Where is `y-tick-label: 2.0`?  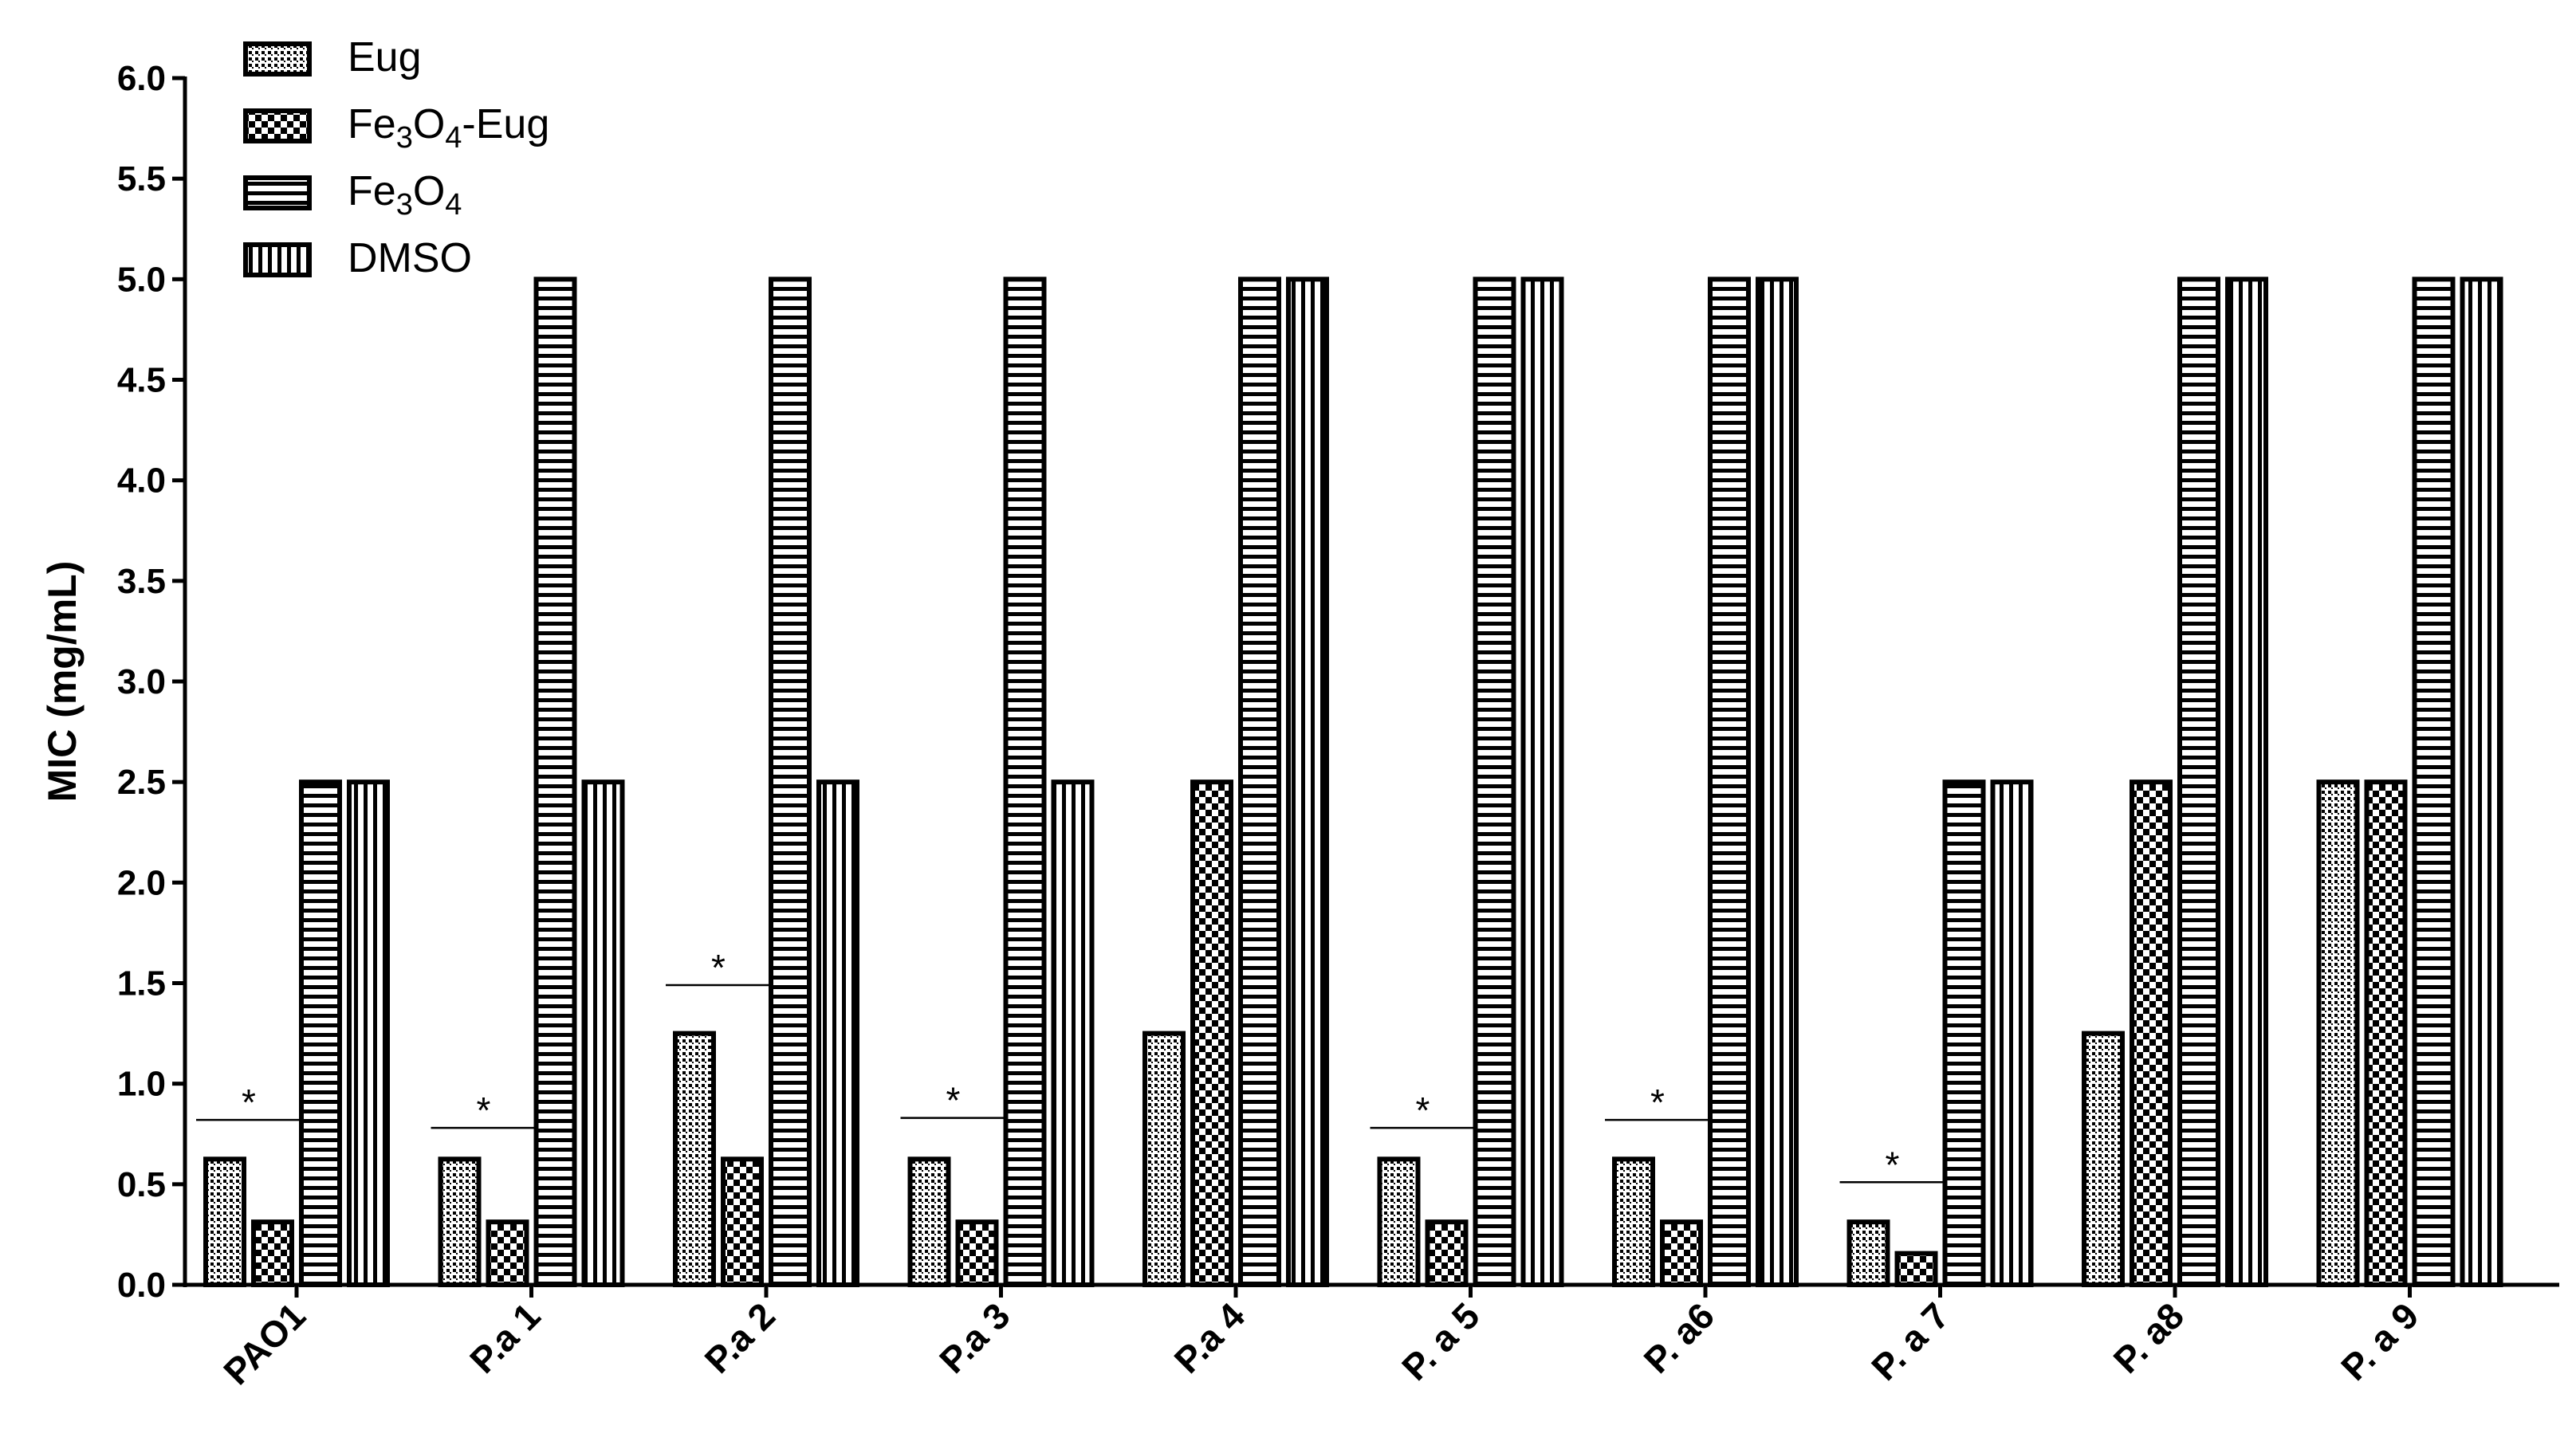 y-tick-label: 2.0 is located at coordinates (141, 882).